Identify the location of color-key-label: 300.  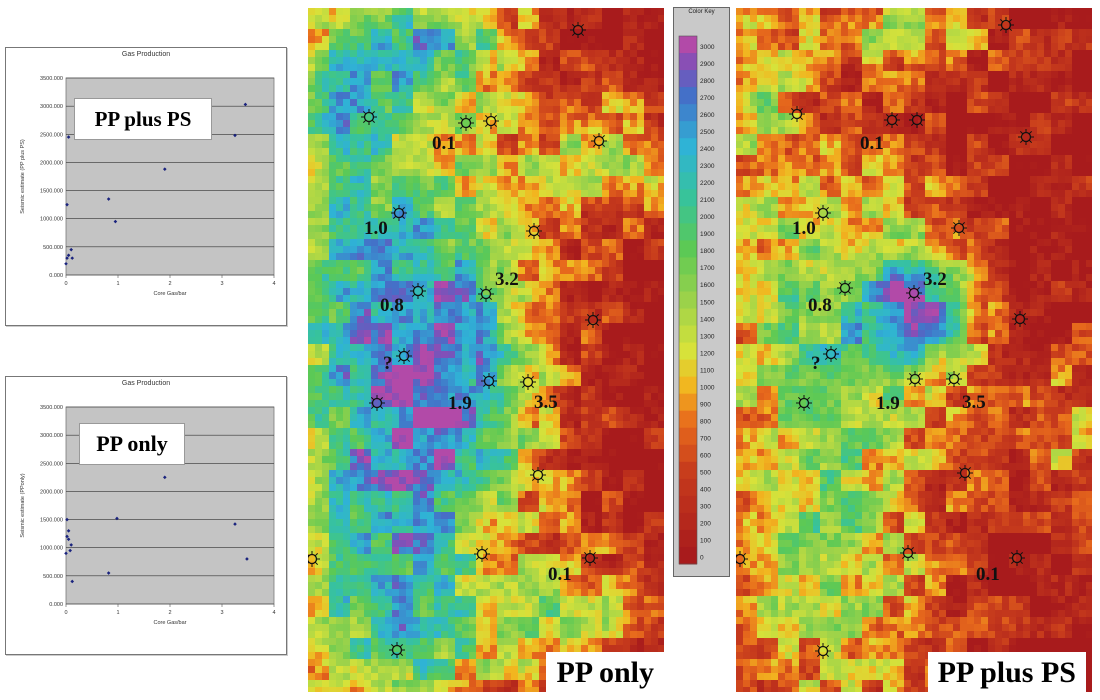
(705, 507).